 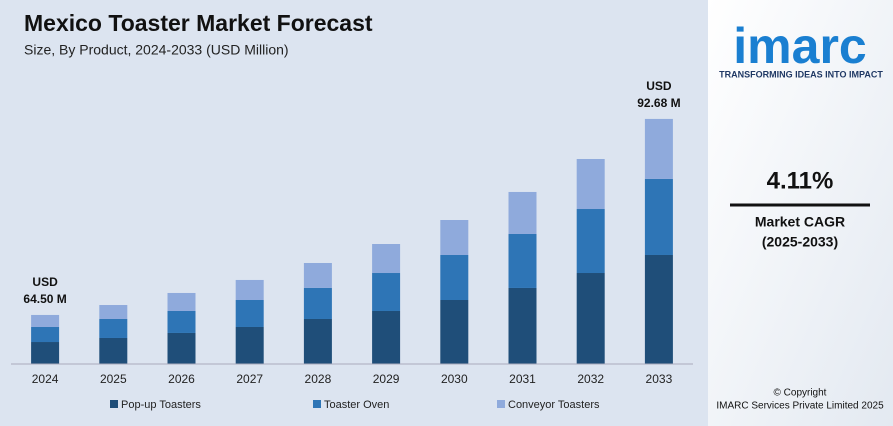 I want to click on cagr-value: 4.11%, so click(x=800, y=180).